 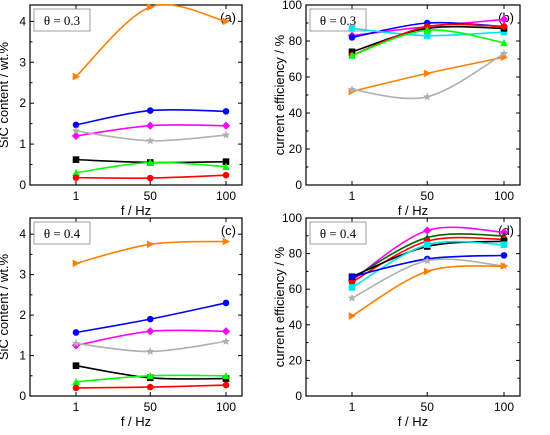 I want to click on panel-letter: (c), so click(x=228, y=230).